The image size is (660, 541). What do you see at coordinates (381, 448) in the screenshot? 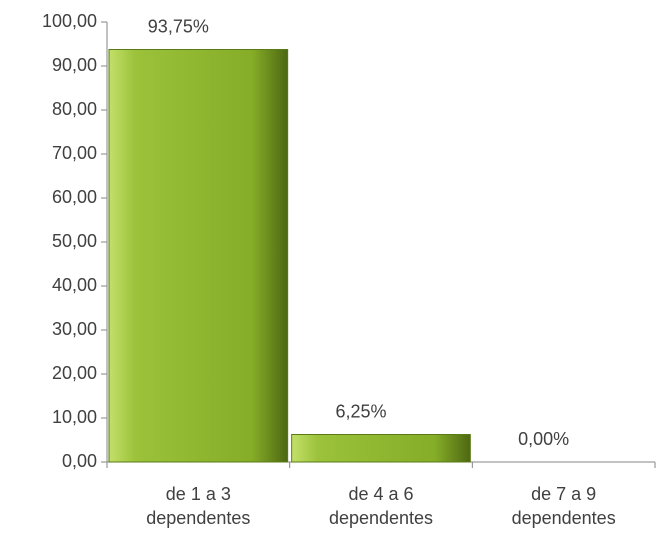
I see `bar` at bounding box center [381, 448].